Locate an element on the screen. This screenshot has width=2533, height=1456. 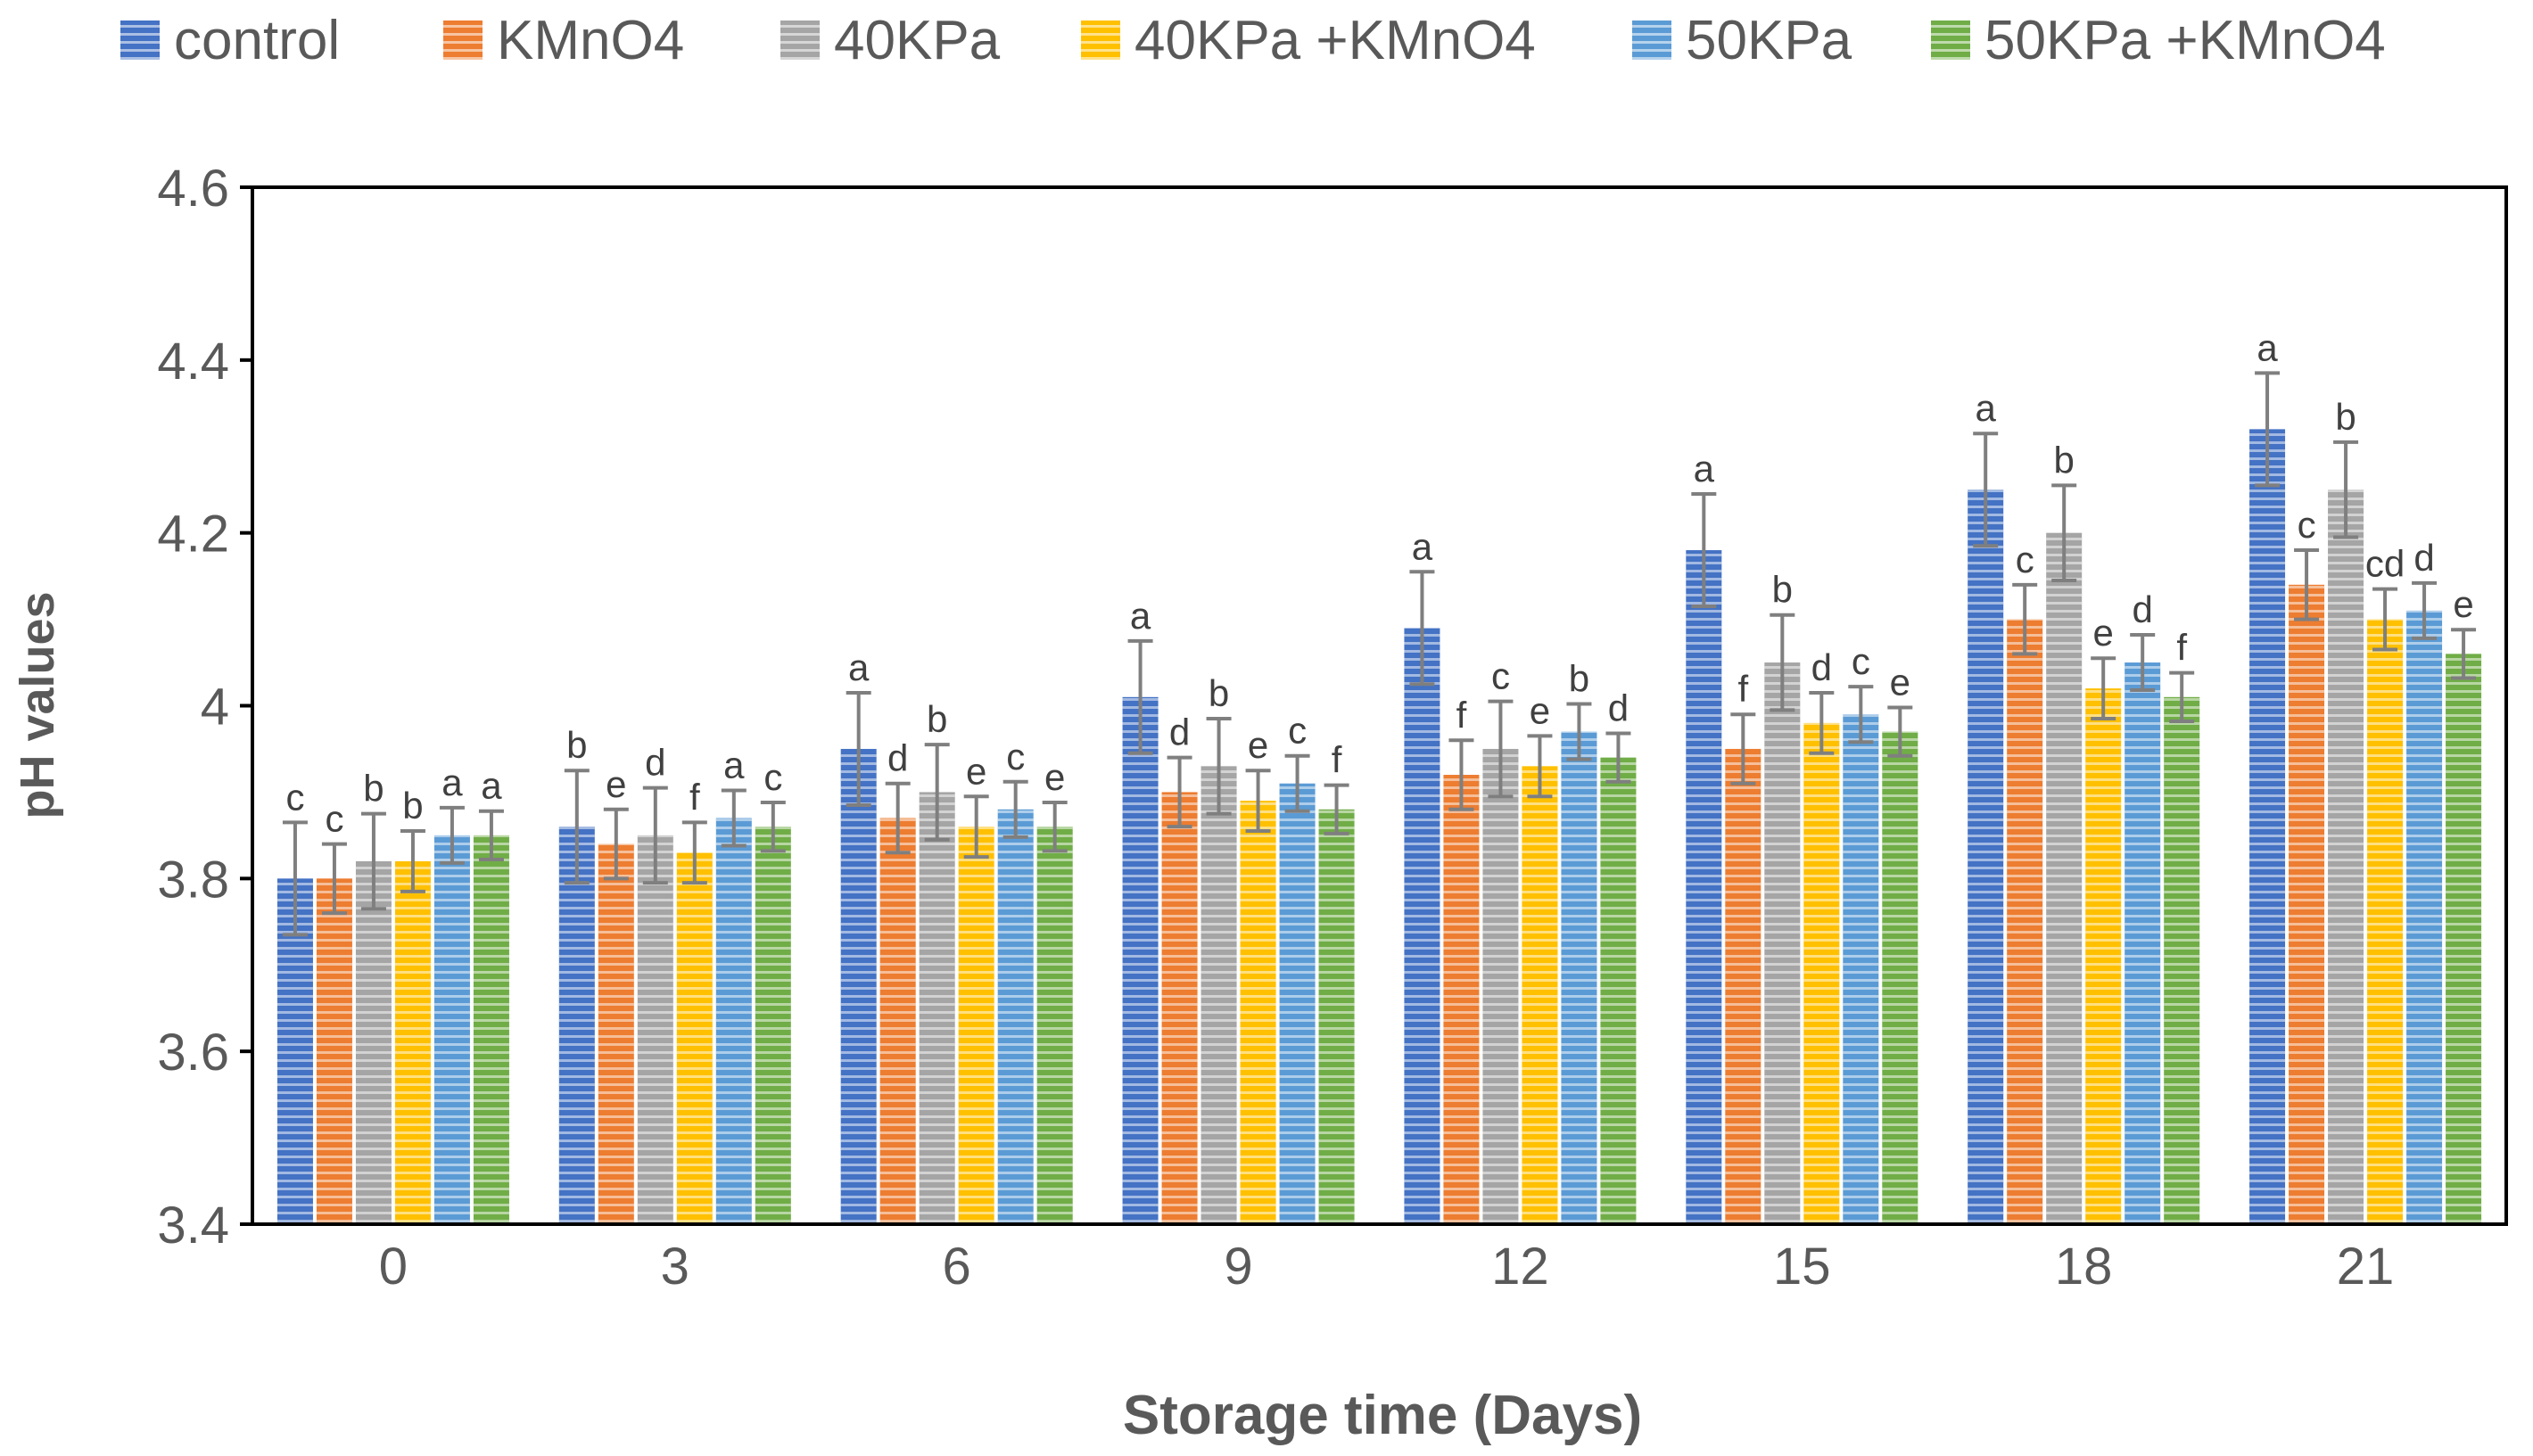
y-tick-label: 4.4 is located at coordinates (193, 362).